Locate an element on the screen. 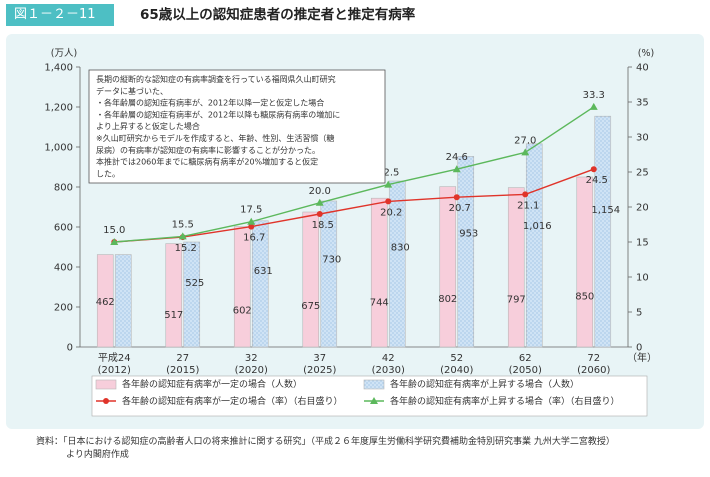 The width and height of the screenshot is (710, 477). note-line: ・各年齢層の認知症有病率が、2012年以降一定と仮定した場合 is located at coordinates (210, 103).